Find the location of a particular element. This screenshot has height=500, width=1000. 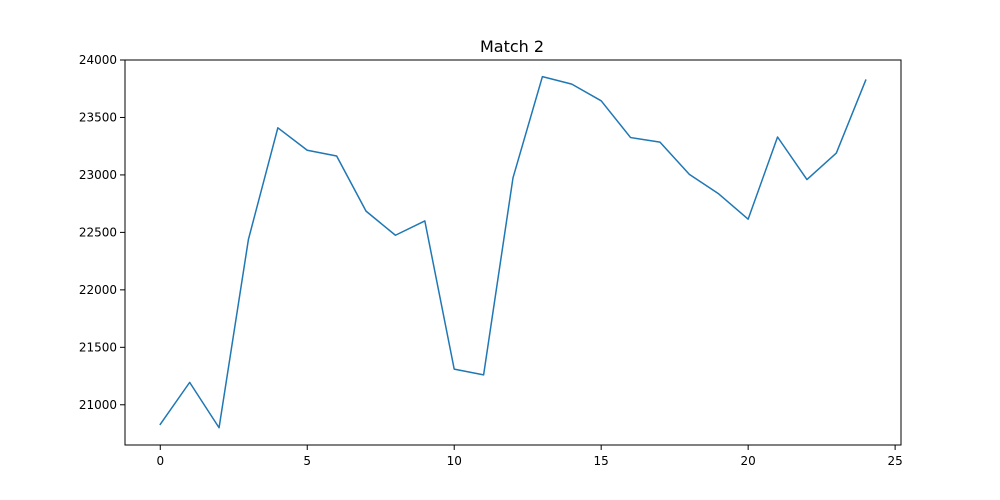

y-tick-label: 21000 is located at coordinates (98, 405).